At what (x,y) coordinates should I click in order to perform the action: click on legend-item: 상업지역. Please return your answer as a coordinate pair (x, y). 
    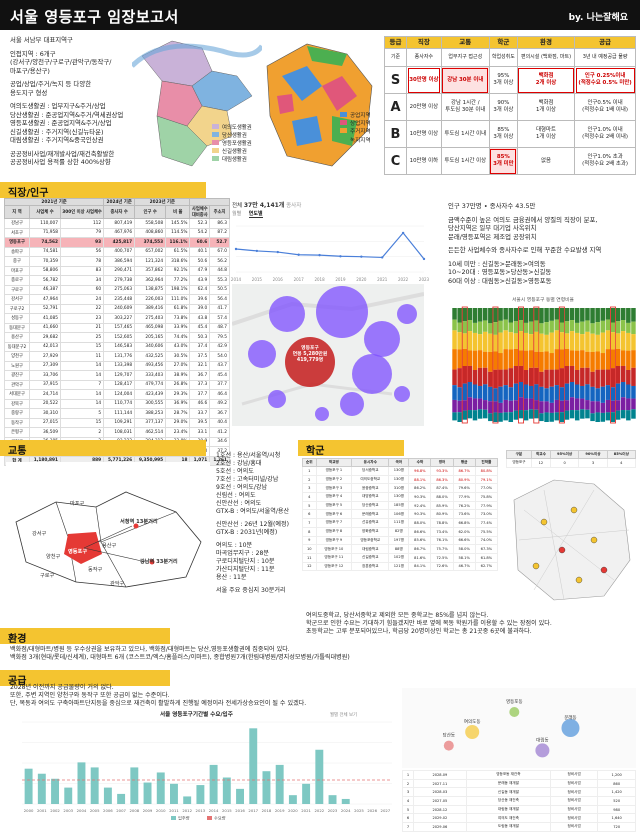
    Looking at the image, I should click on (355, 124).